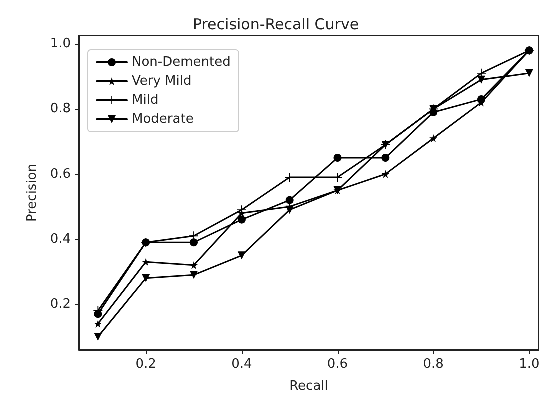 The height and width of the screenshot is (410, 552). I want to click on legend-label: Non-Demented, so click(181, 62).